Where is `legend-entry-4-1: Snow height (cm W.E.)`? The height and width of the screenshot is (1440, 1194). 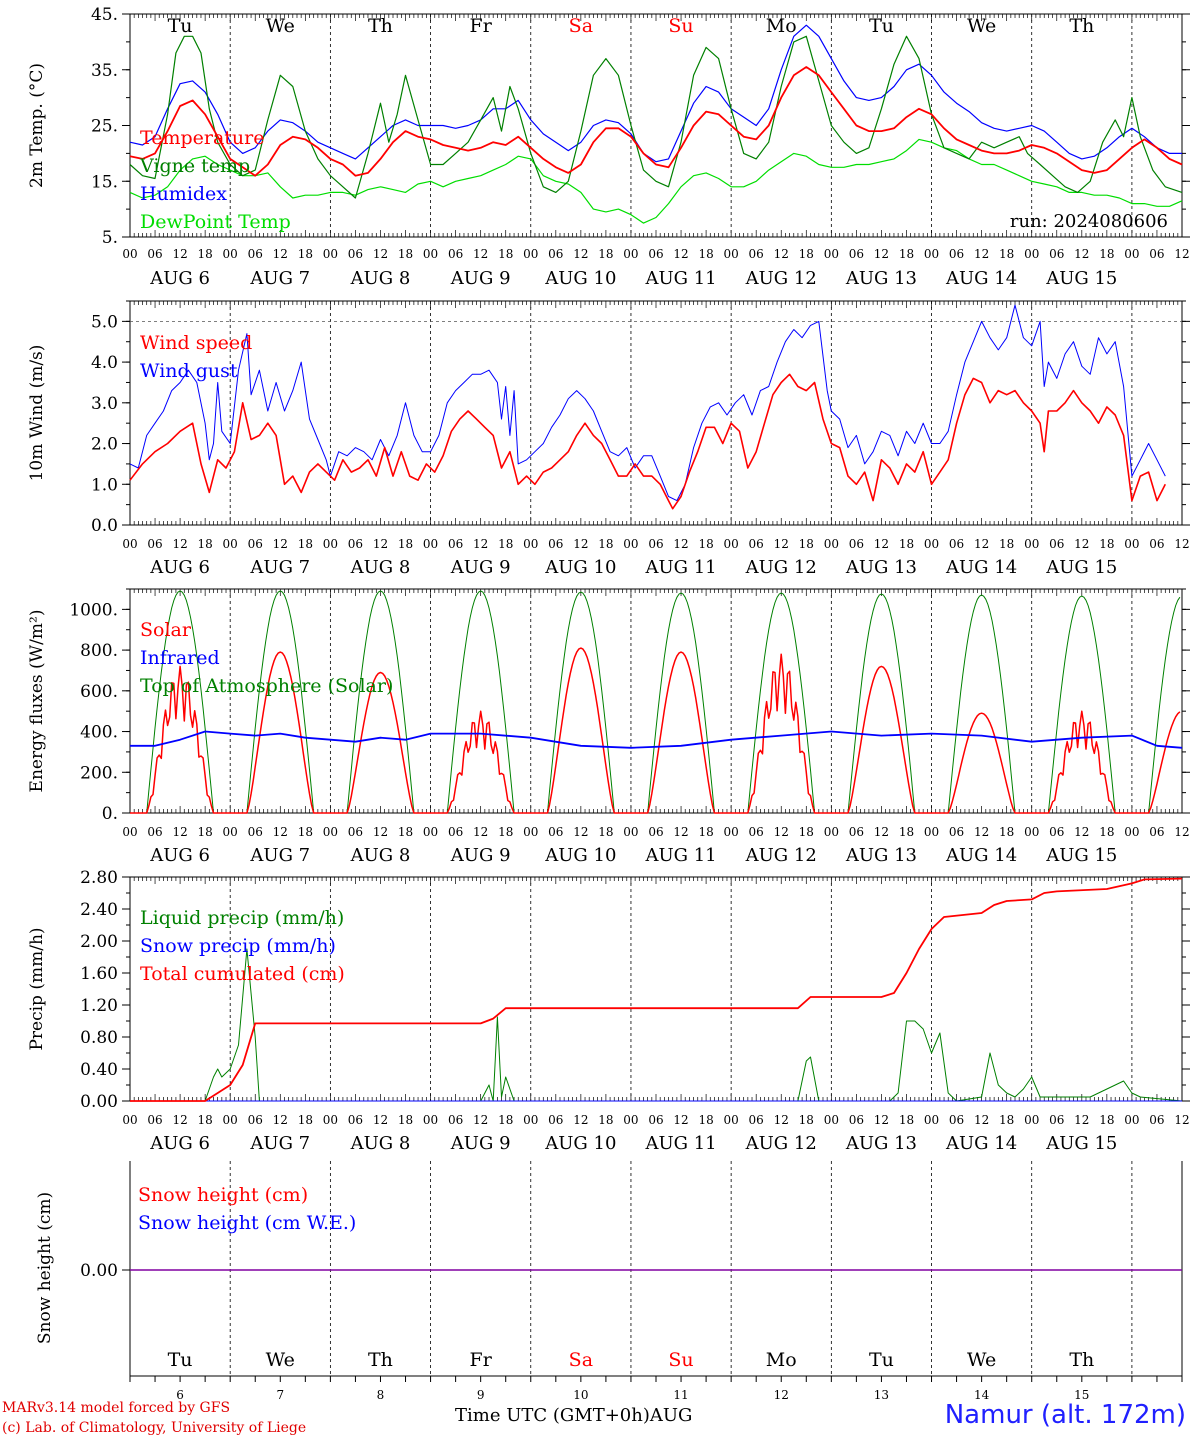 legend-entry-4-1: Snow height (cm W.E.) is located at coordinates (247, 1223).